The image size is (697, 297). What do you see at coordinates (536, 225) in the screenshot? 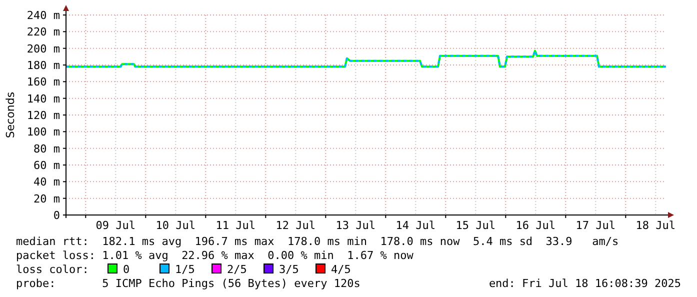
I see `x-tick-label: 16 Jul` at bounding box center [536, 225].